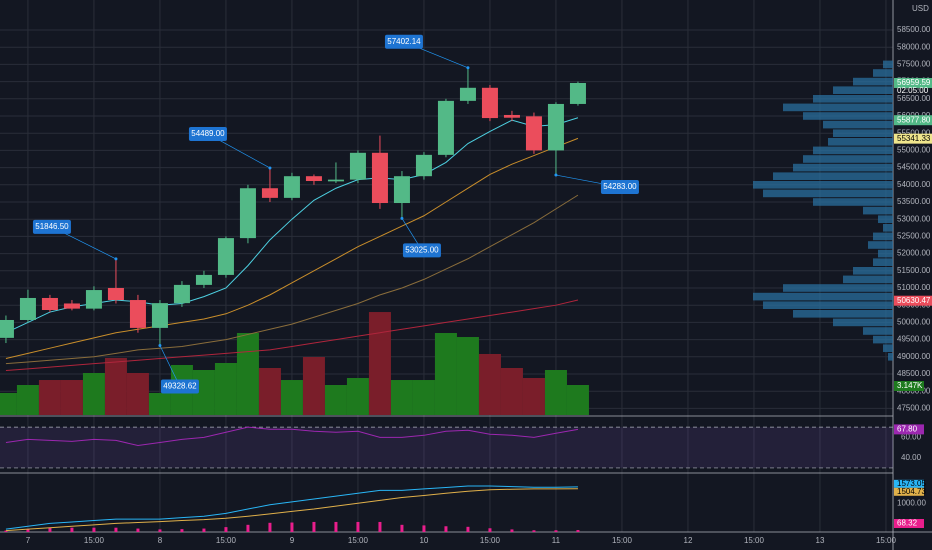 The width and height of the screenshot is (932, 550). What do you see at coordinates (160, 540) in the screenshot?
I see `x-tick-label: 8` at bounding box center [160, 540].